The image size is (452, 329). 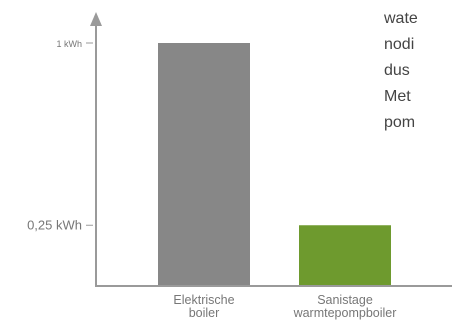 I want to click on side-text-line-3: dus, so click(x=397, y=70).